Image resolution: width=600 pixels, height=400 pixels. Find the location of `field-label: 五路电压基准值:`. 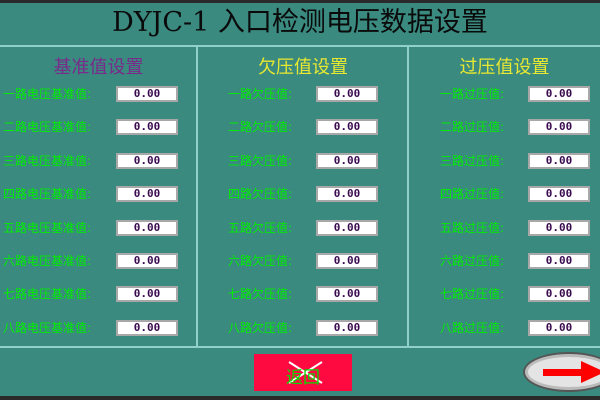

field-label: 五路电压基准值: is located at coordinates (47, 227).